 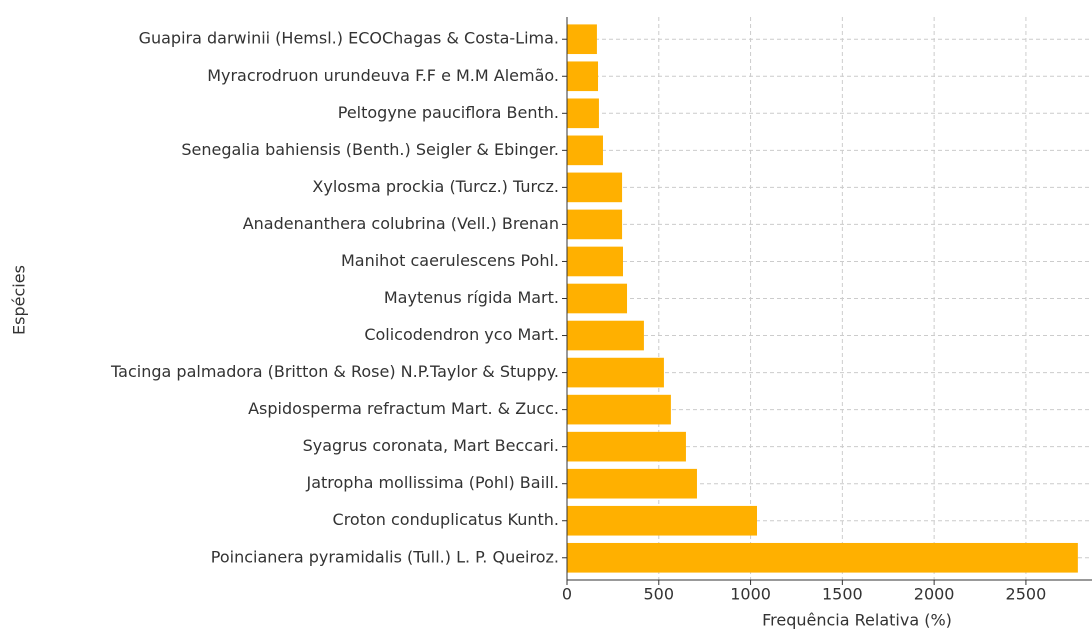 What do you see at coordinates (471, 297) in the screenshot?
I see `y-tick-label: Maytenus rígida Mart.` at bounding box center [471, 297].